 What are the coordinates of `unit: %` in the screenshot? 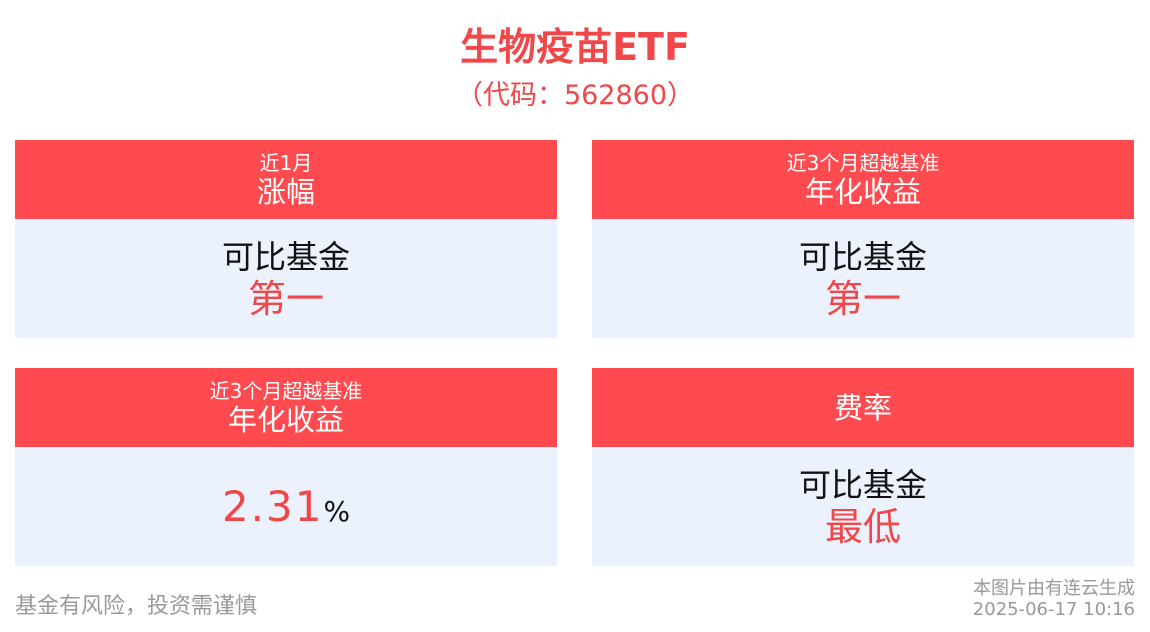 It's located at (337, 511).